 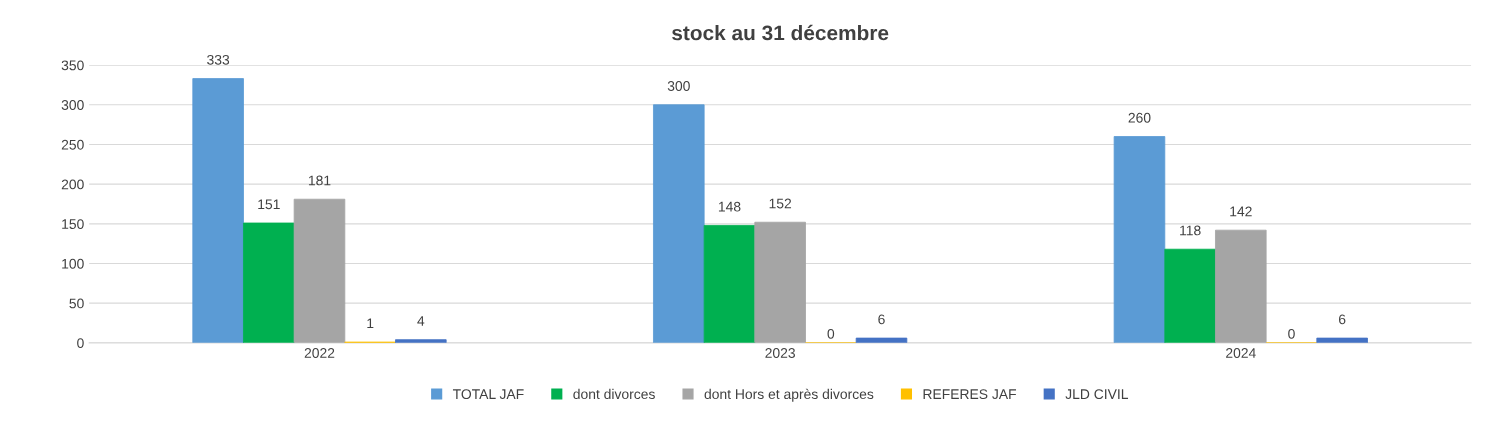 What do you see at coordinates (1241, 211) in the screenshot?
I see `data-label: 142` at bounding box center [1241, 211].